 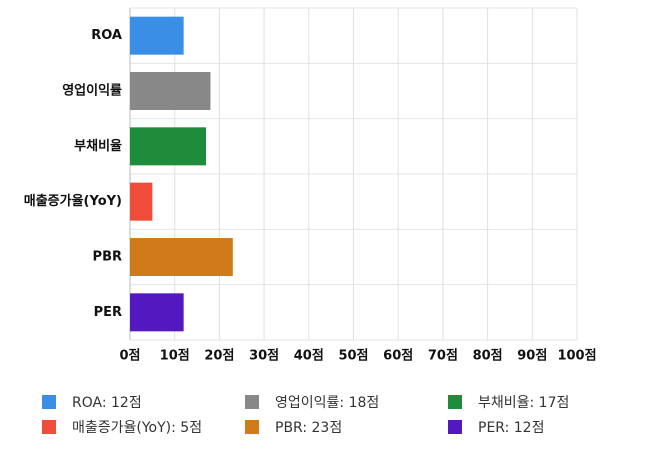 I want to click on legend-label: PER: 12점, so click(x=511, y=428).